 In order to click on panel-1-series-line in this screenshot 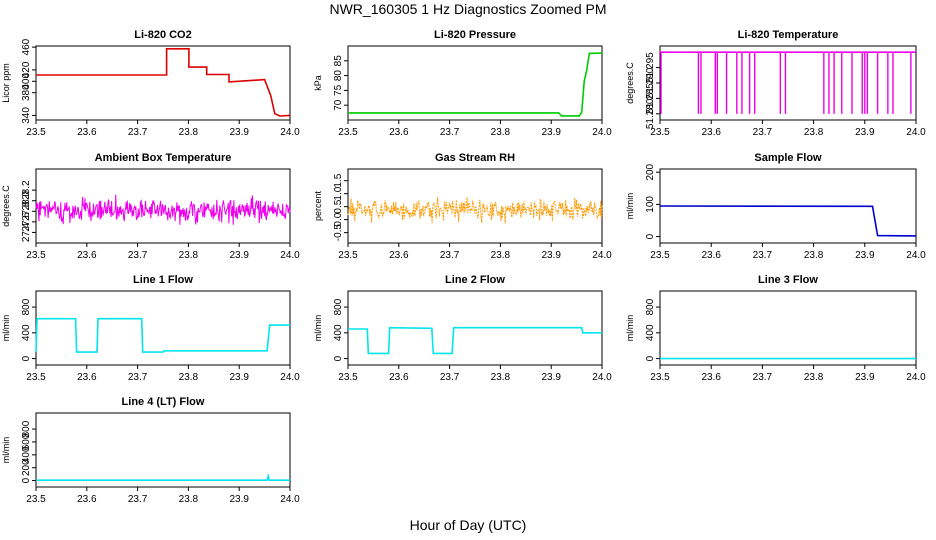, I will do `click(163, 82)`.